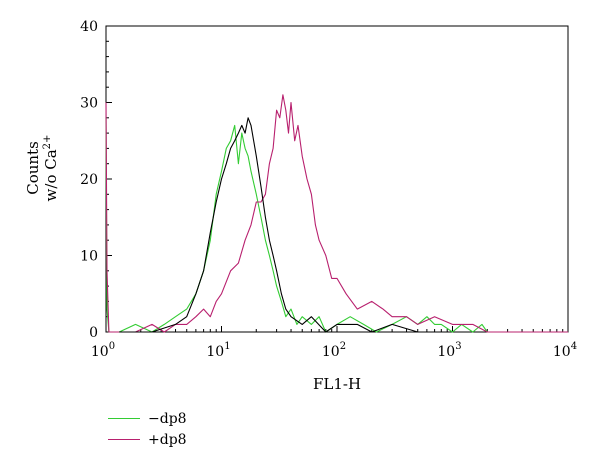 This screenshot has width=600, height=474. Describe the element at coordinates (343, 346) in the screenshot. I see `x-tick-exponent: 2` at that location.